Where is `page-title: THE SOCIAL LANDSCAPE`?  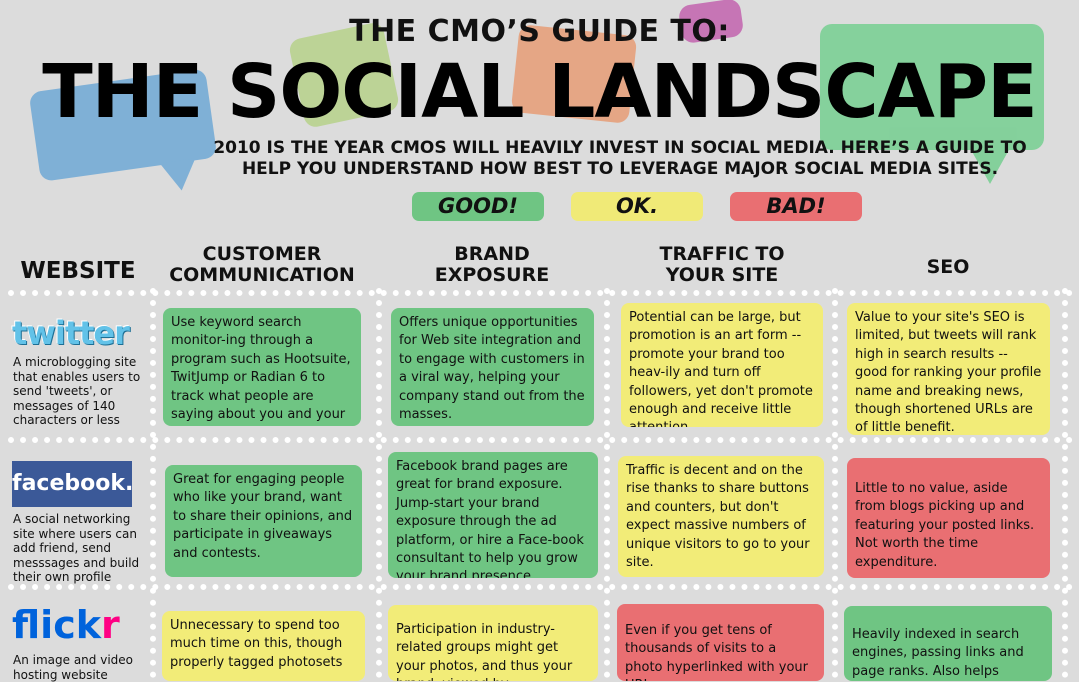 page-title: THE SOCIAL LANDSCAPE is located at coordinates (539, 92).